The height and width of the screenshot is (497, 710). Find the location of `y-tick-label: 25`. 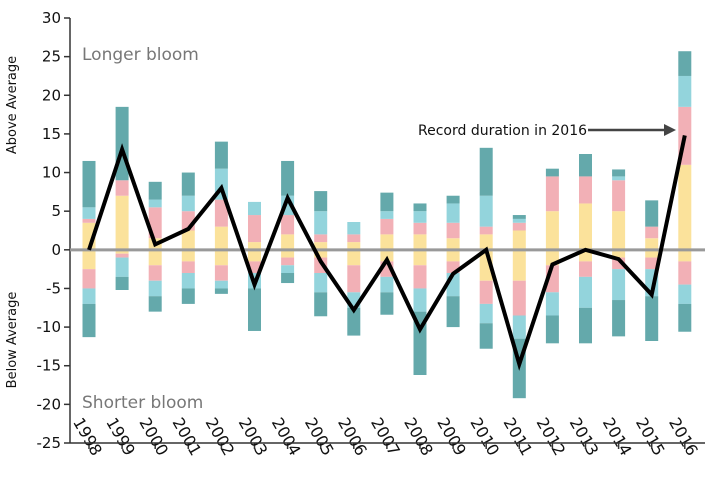

y-tick-label: 25 is located at coordinates (51, 57).